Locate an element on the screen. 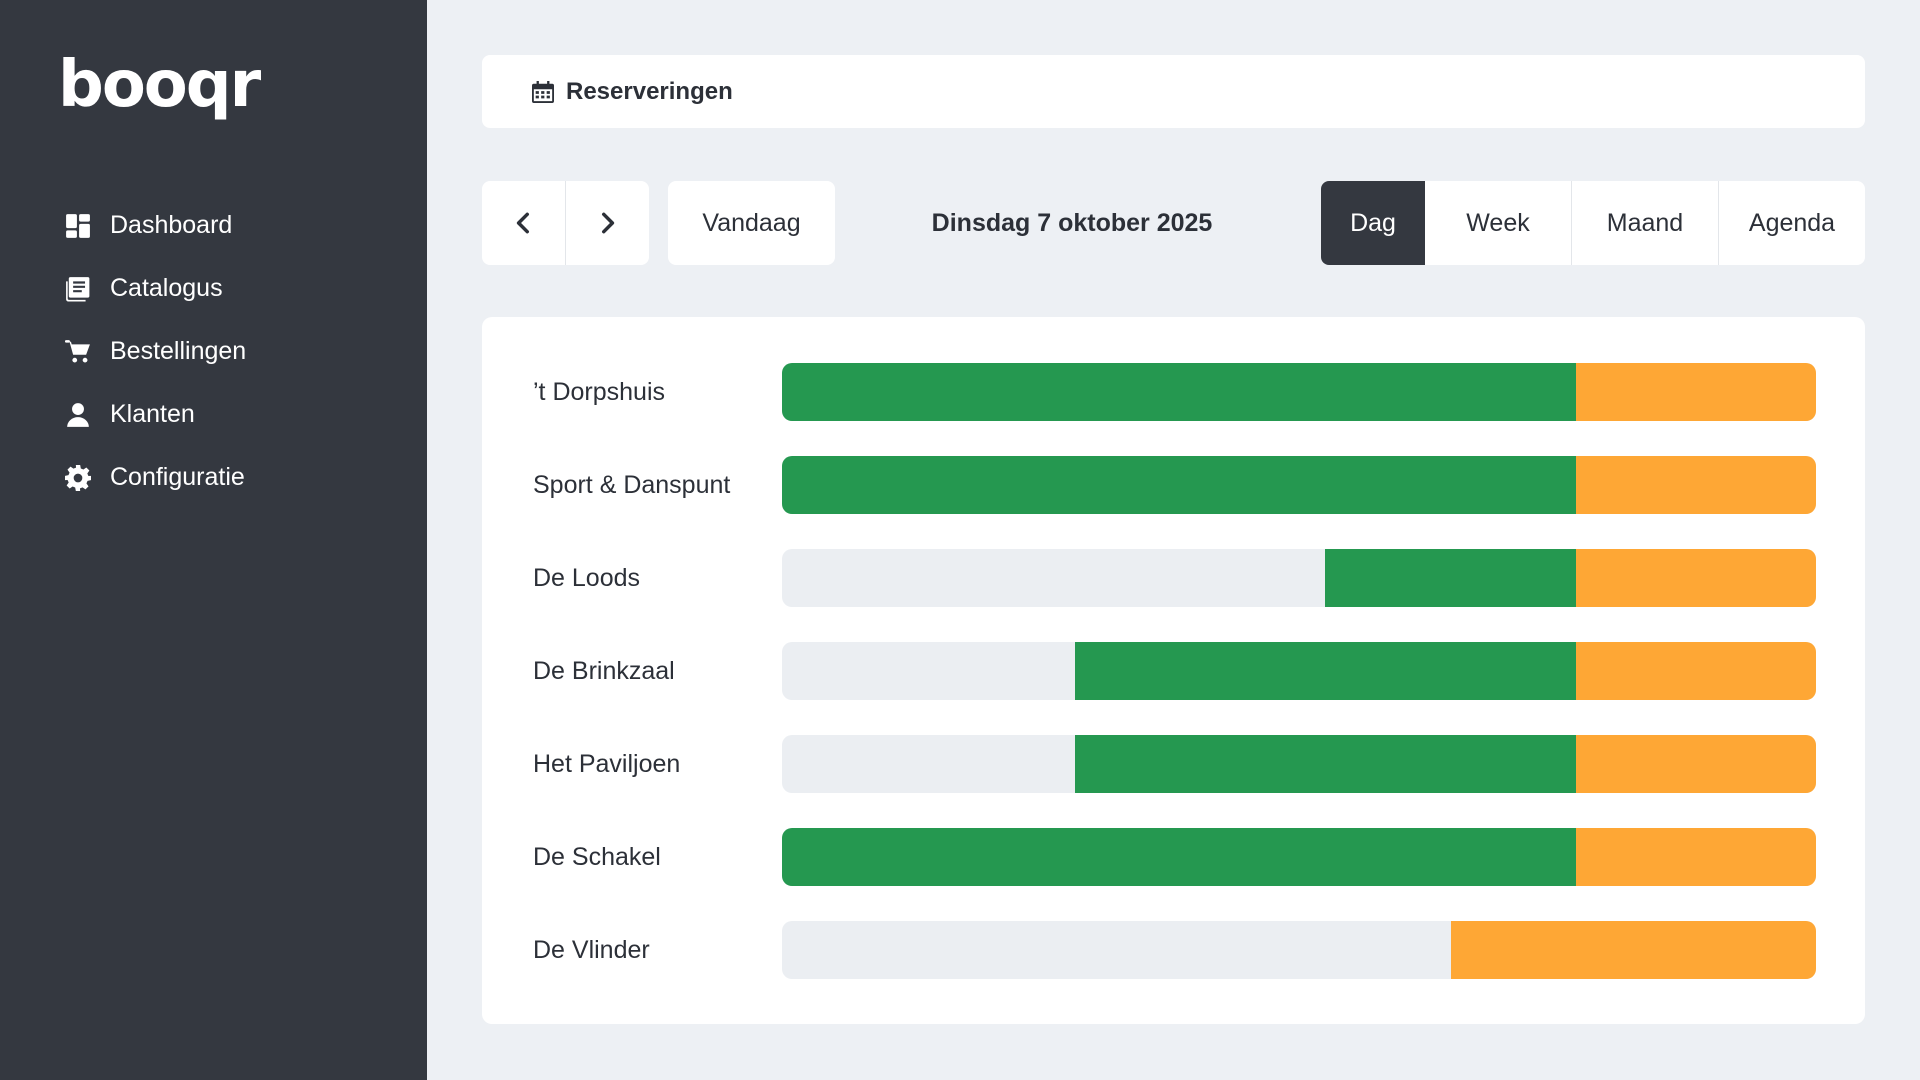 The width and height of the screenshot is (1920, 1080). view-day-button: Dag is located at coordinates (1373, 223).